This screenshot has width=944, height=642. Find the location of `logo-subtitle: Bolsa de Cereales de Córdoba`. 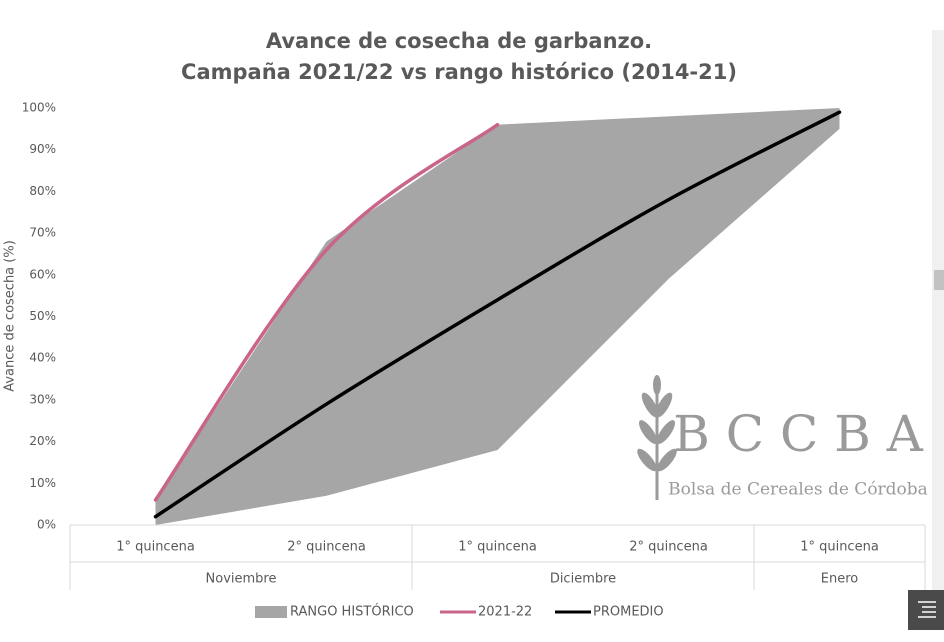

logo-subtitle: Bolsa de Cereales de Córdoba is located at coordinates (798, 490).